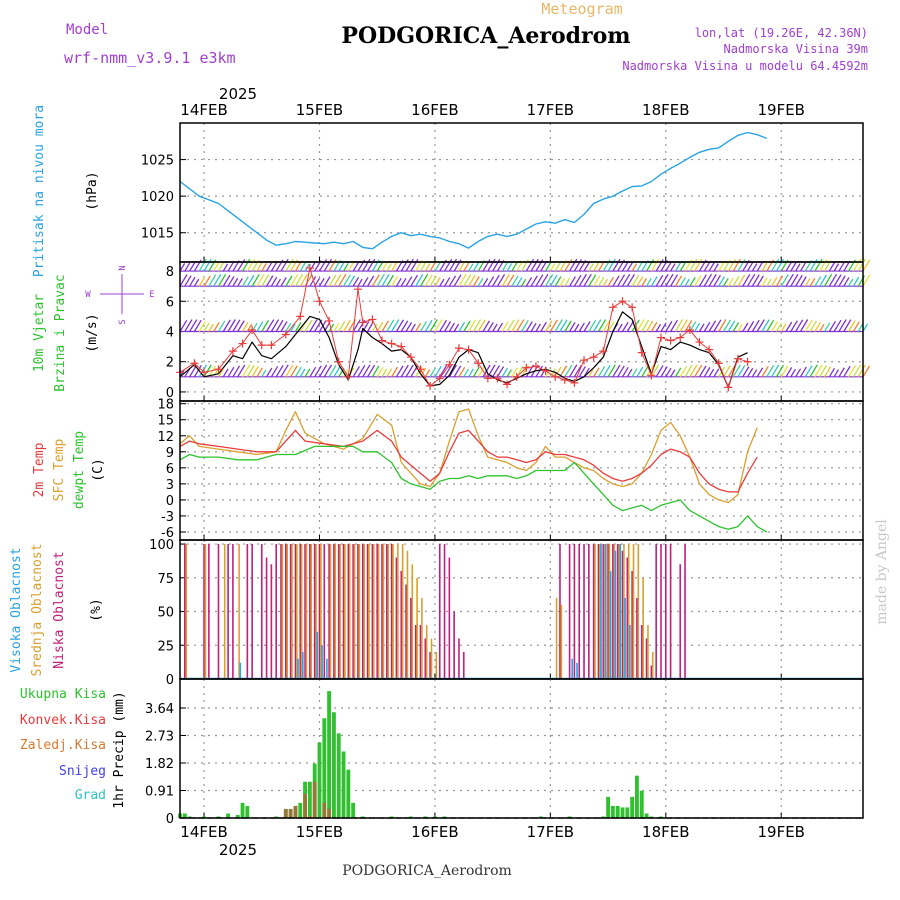 This screenshot has width=900, height=900. I want to click on date-label-bottom: 17FEB, so click(550, 832).